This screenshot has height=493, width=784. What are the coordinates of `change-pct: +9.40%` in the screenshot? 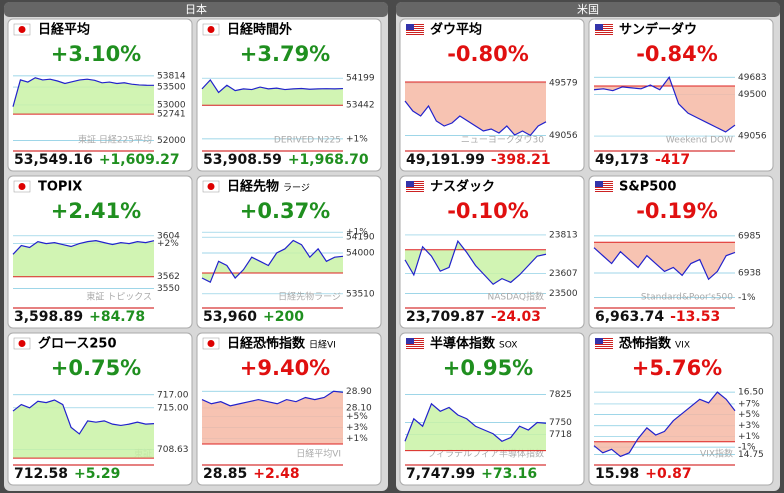 It's located at (285, 368).